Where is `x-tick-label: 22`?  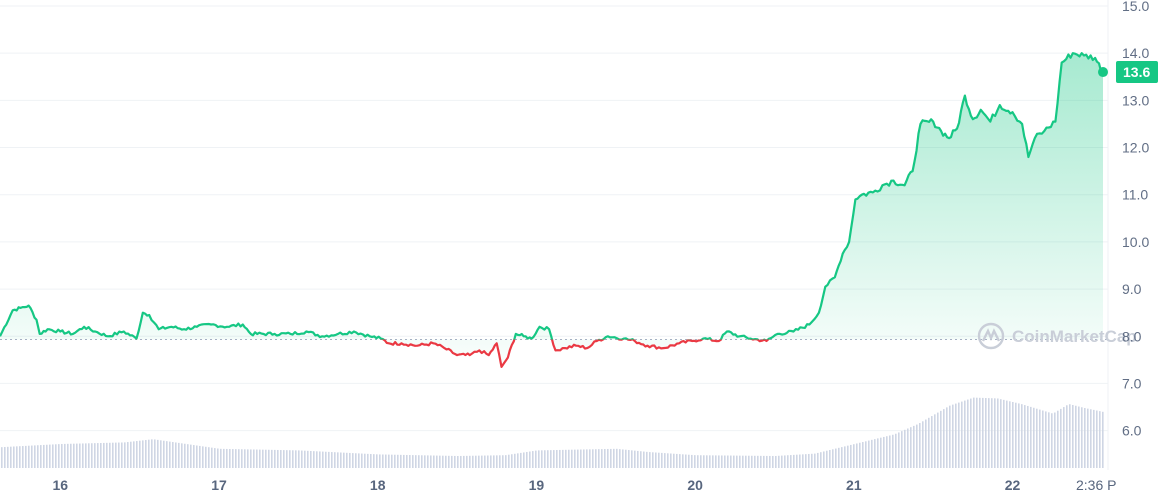
x-tick-label: 22 is located at coordinates (1013, 485).